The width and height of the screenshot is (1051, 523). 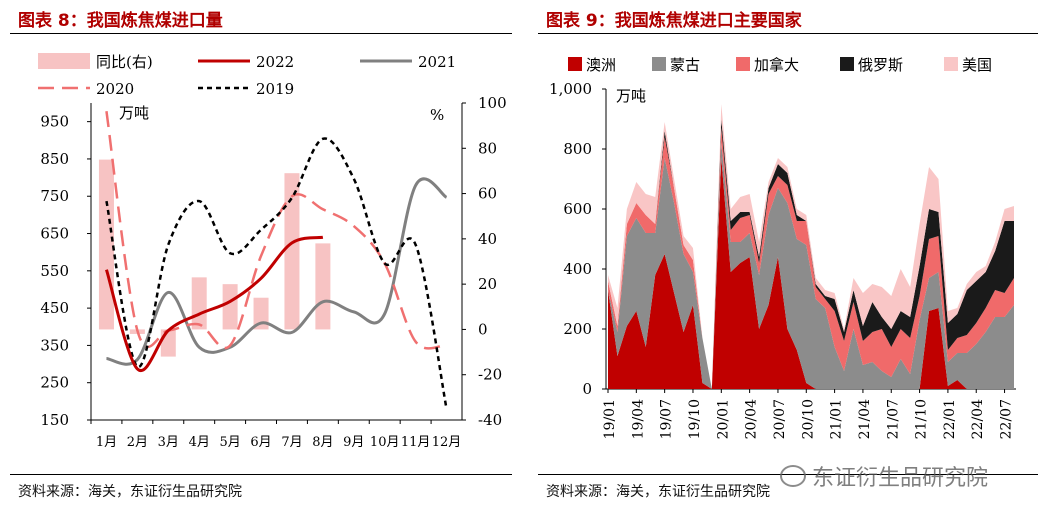 What do you see at coordinates (64, 61) in the screenshot?
I see `legend-swatch-yoy` at bounding box center [64, 61].